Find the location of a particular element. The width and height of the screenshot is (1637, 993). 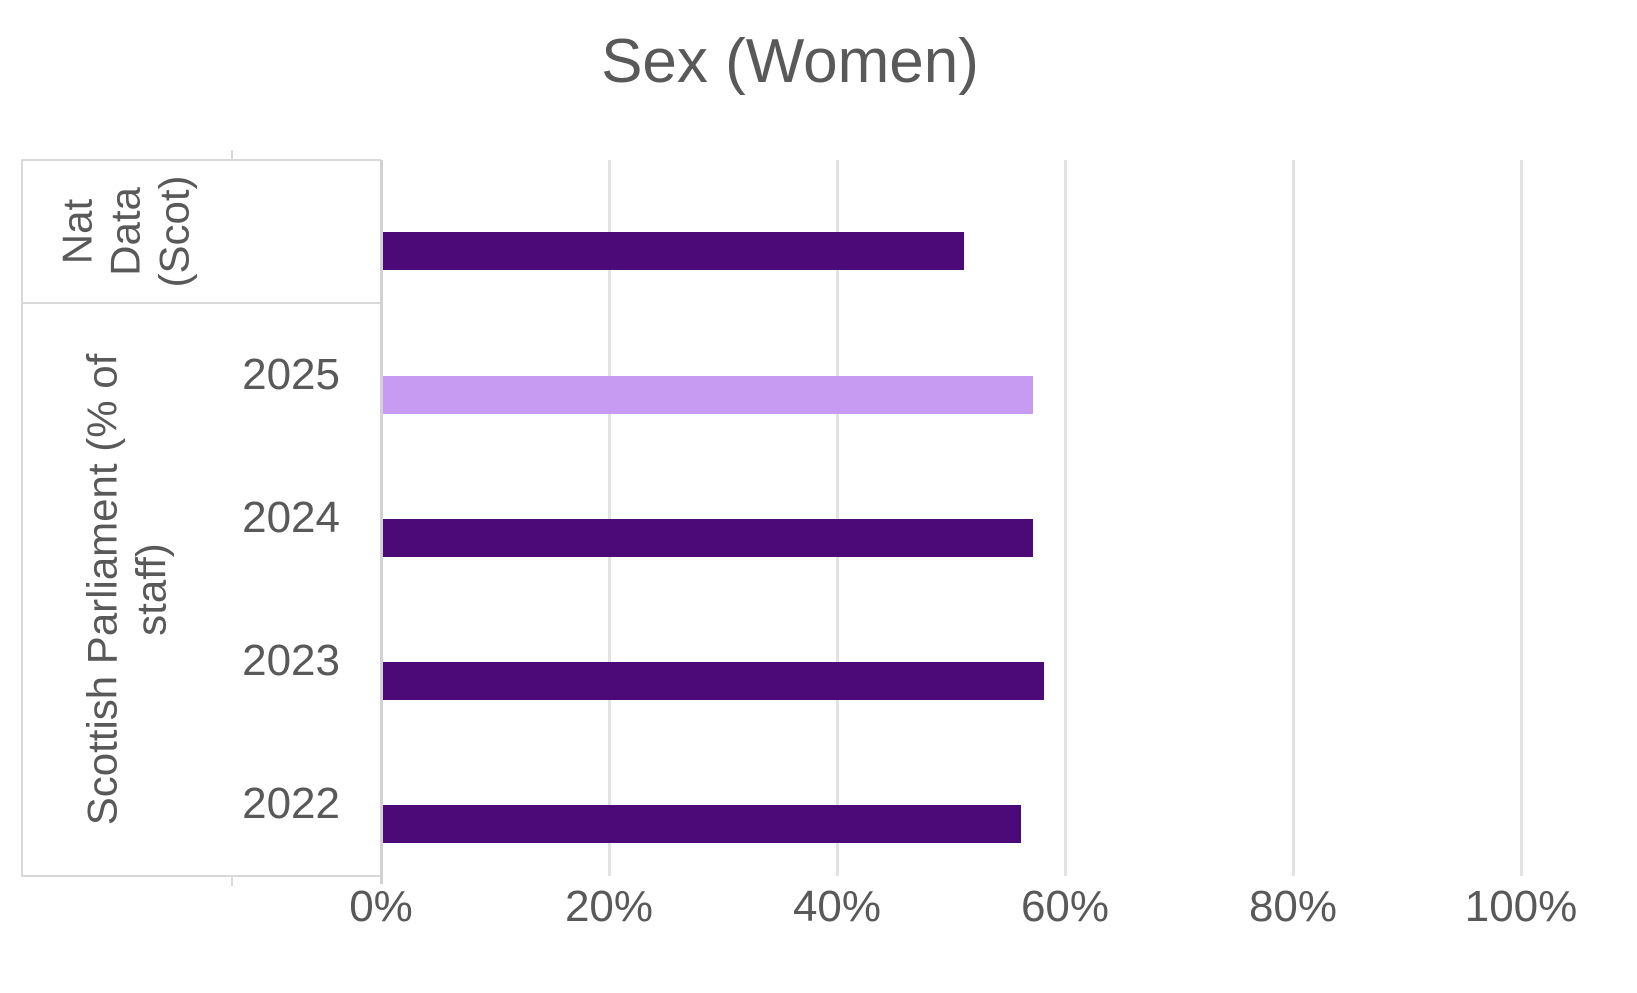

axis-tick-top is located at coordinates (232, 155).